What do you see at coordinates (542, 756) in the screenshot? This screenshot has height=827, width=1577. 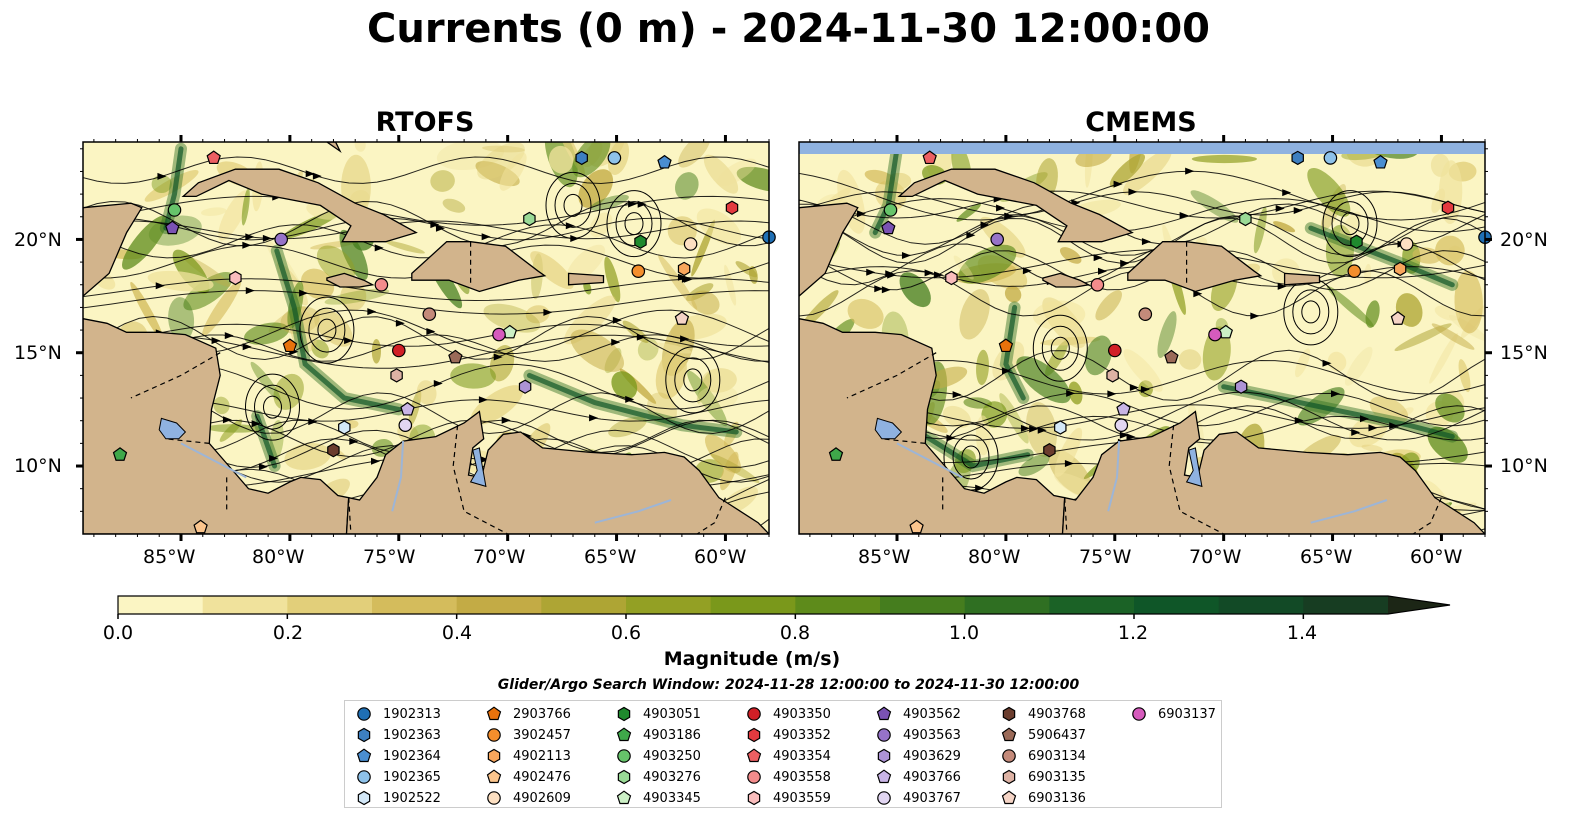 I see `legend-label: 4902113` at bounding box center [542, 756].